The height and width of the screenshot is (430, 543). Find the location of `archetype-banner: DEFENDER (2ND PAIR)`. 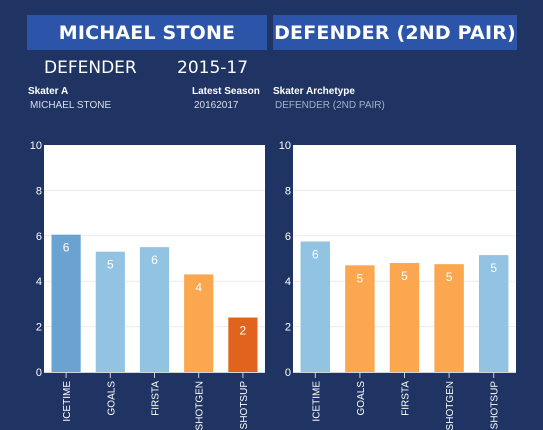

archetype-banner: DEFENDER (2ND PAIR) is located at coordinates (395, 32).